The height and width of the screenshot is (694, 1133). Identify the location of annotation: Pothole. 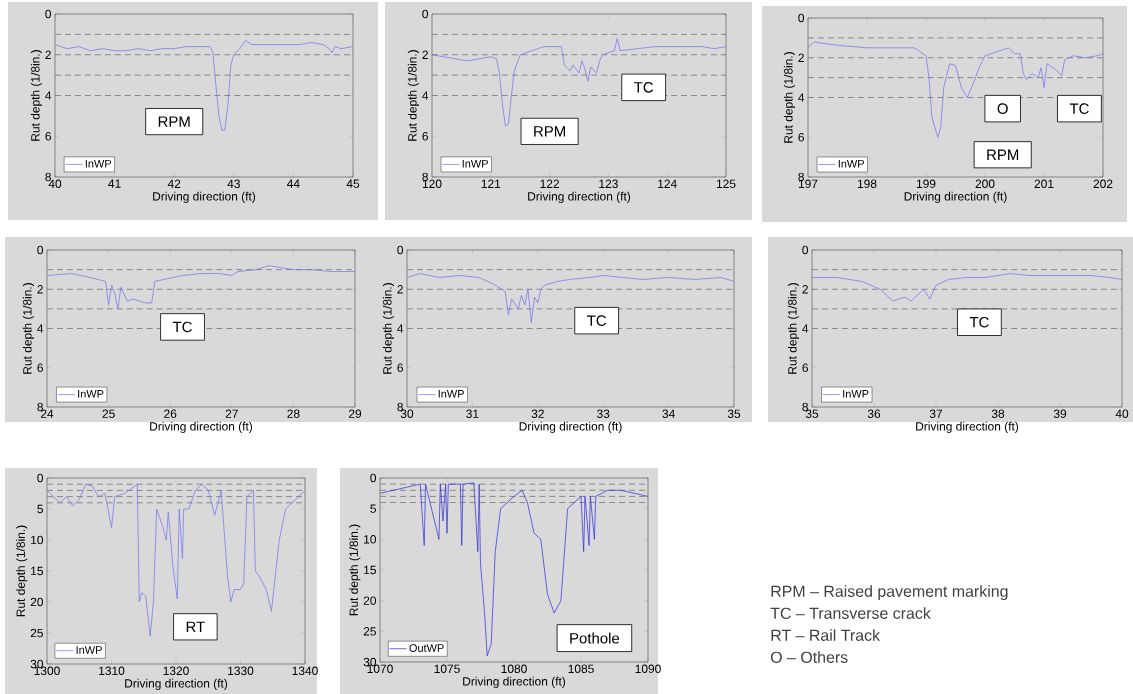
(595, 638).